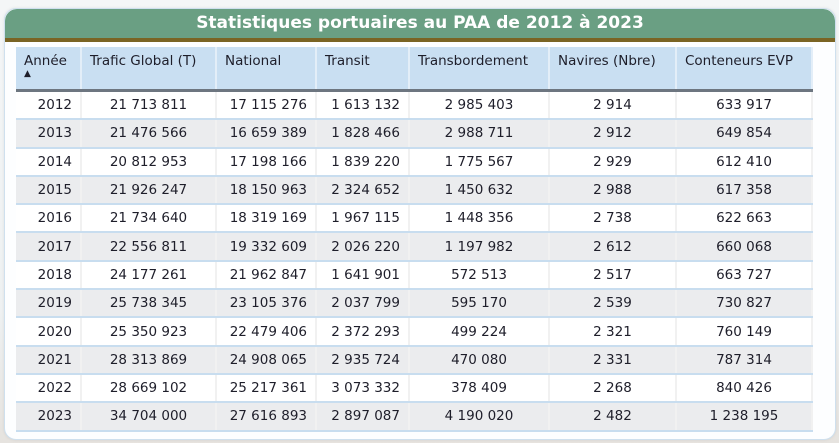 This screenshot has width=839, height=443. I want to click on cell-transit: 2 026 220, so click(363, 247).